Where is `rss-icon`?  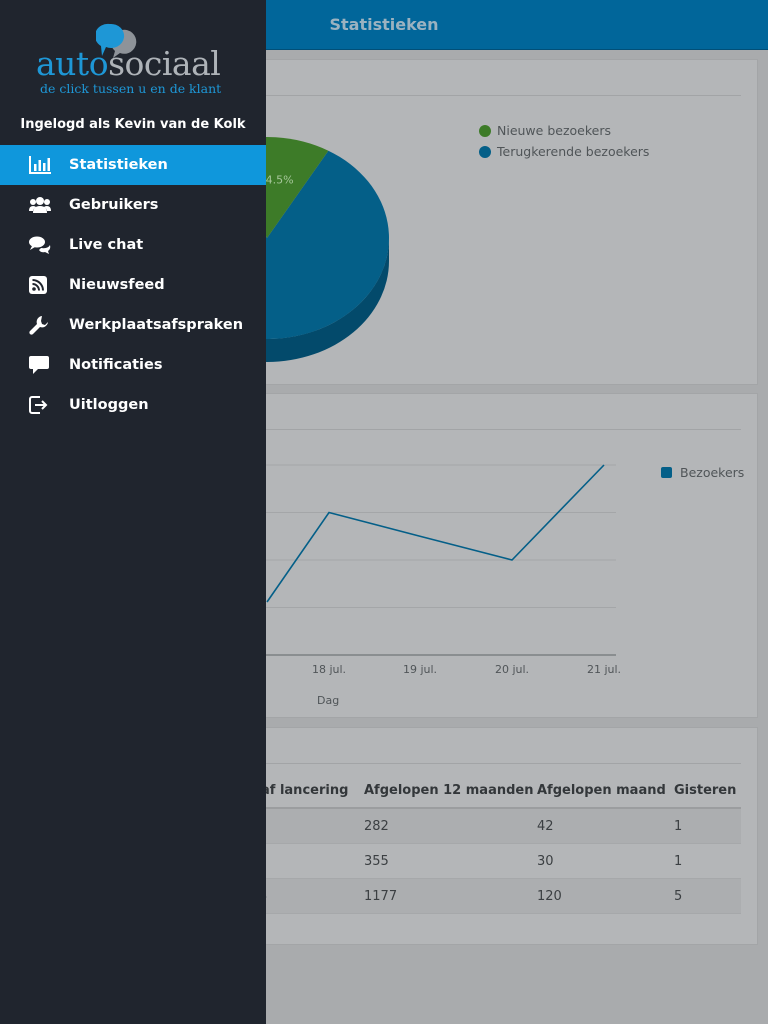
rss-icon is located at coordinates (41, 285).